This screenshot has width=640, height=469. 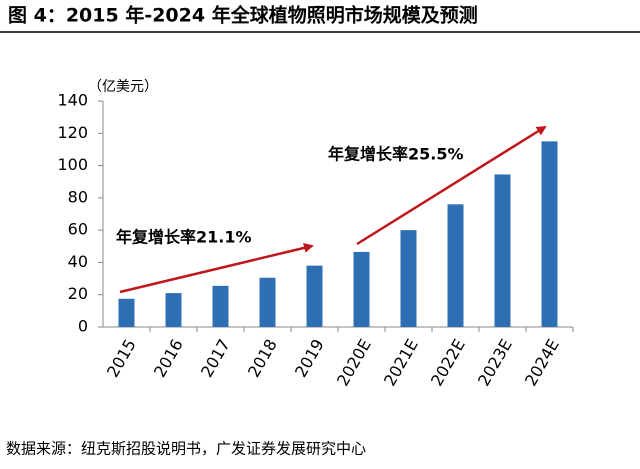 I want to click on y-tick-label: 80, so click(x=78, y=196).